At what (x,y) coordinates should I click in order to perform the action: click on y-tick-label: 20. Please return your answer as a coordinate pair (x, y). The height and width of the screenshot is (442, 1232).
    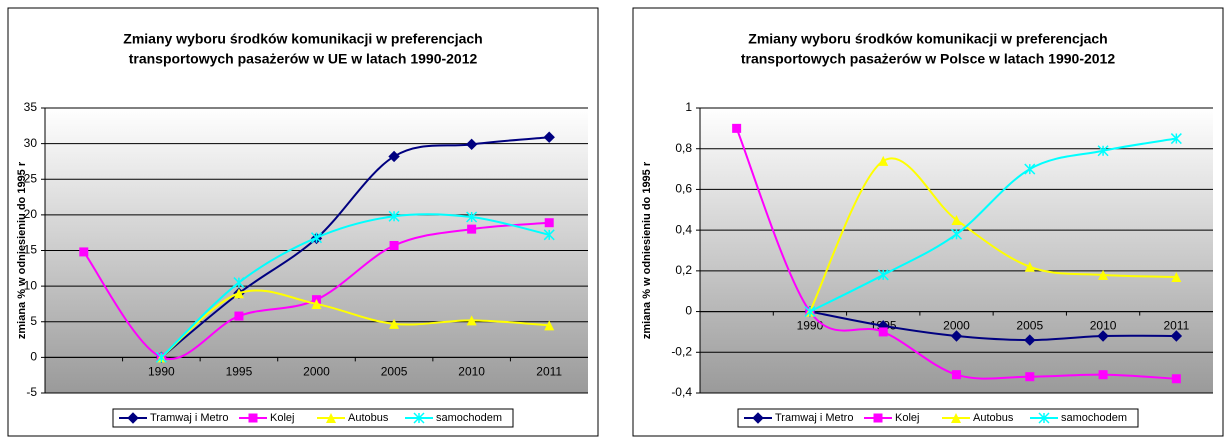
    Looking at the image, I should click on (31, 214).